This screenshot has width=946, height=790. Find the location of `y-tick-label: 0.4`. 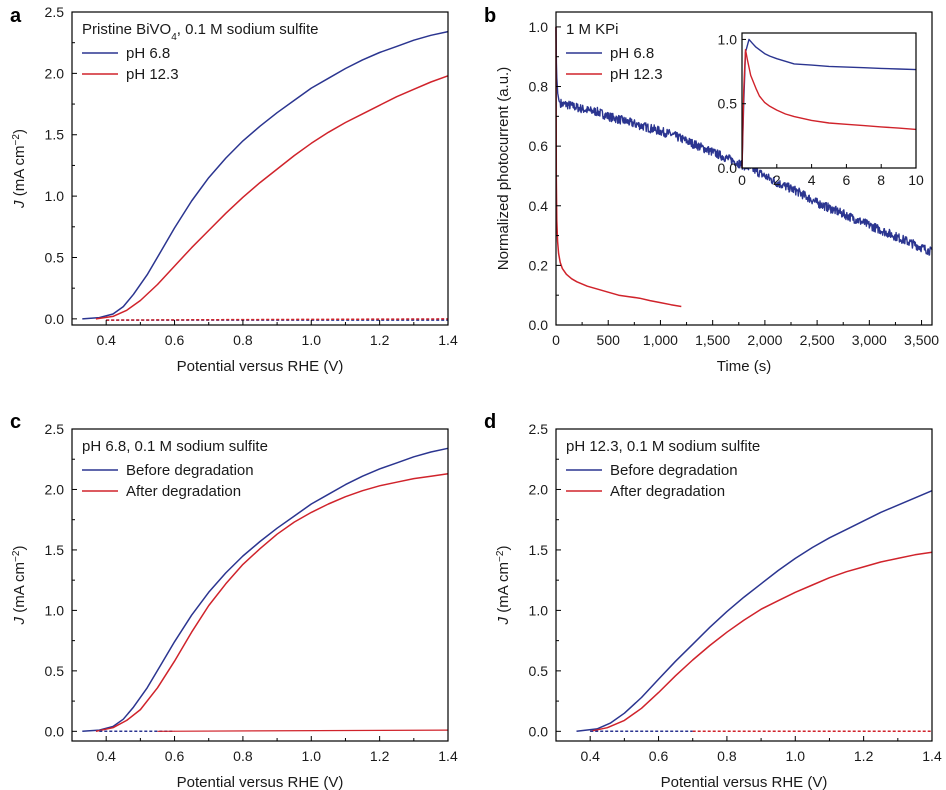

y-tick-label: 0.4 is located at coordinates (539, 206).